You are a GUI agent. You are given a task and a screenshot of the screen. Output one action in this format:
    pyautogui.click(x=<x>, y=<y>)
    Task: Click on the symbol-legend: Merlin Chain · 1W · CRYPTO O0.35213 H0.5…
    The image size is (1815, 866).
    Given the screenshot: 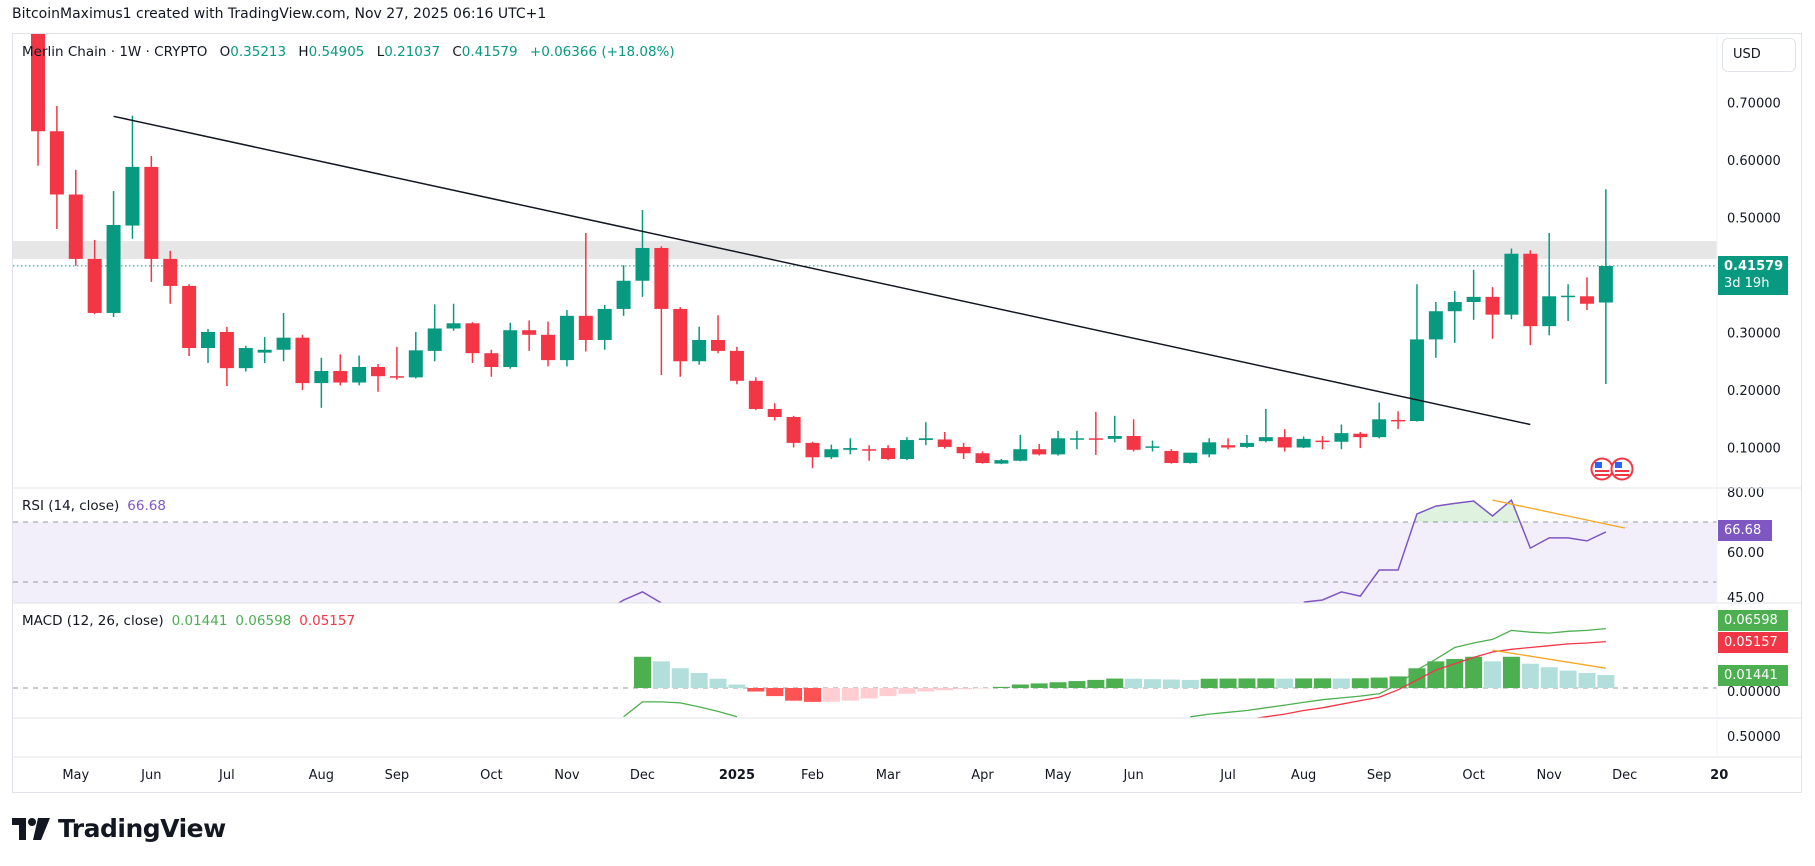 What is the action you would take?
    pyautogui.click(x=348, y=52)
    